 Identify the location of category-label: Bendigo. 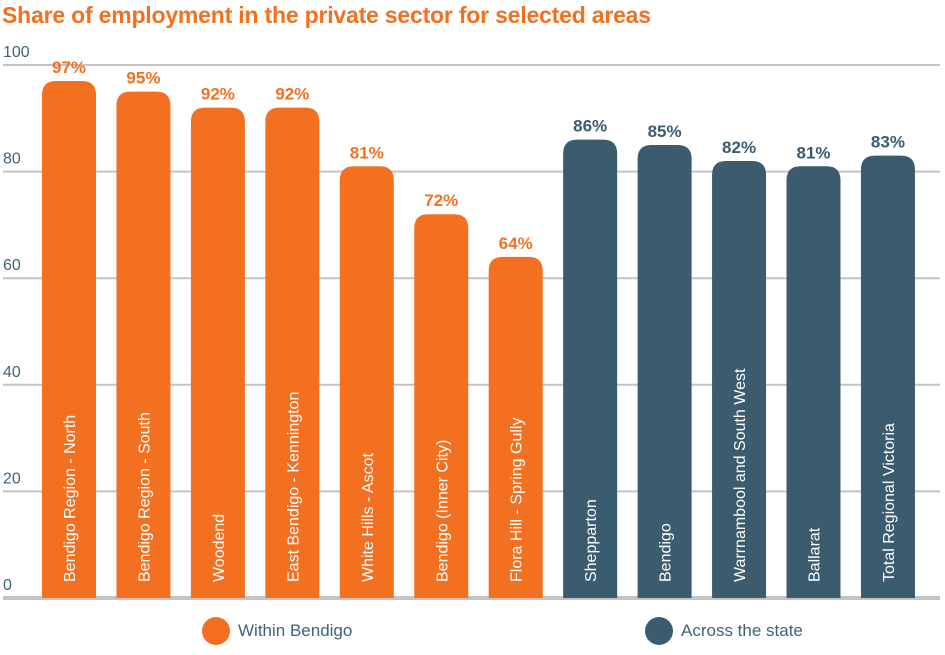
(666, 552).